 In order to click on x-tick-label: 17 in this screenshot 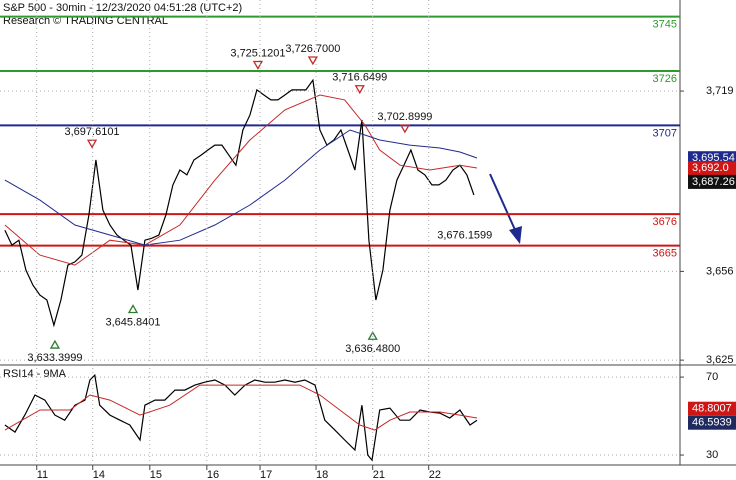, I will do `click(266, 474)`.